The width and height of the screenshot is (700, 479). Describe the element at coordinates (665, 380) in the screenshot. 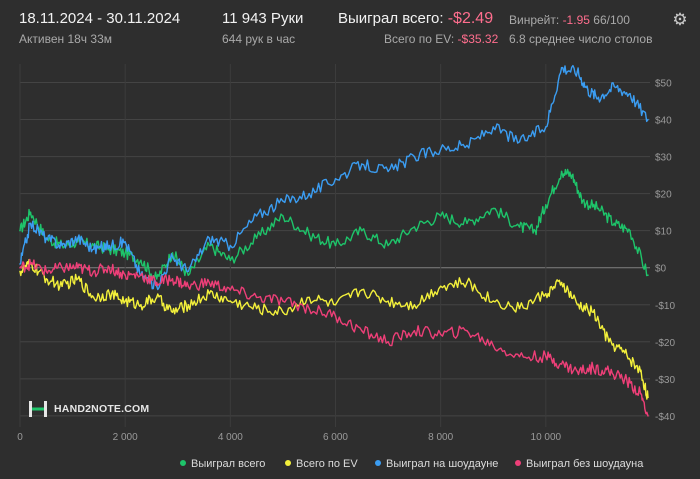

I see `y-tick-label: -$30` at that location.